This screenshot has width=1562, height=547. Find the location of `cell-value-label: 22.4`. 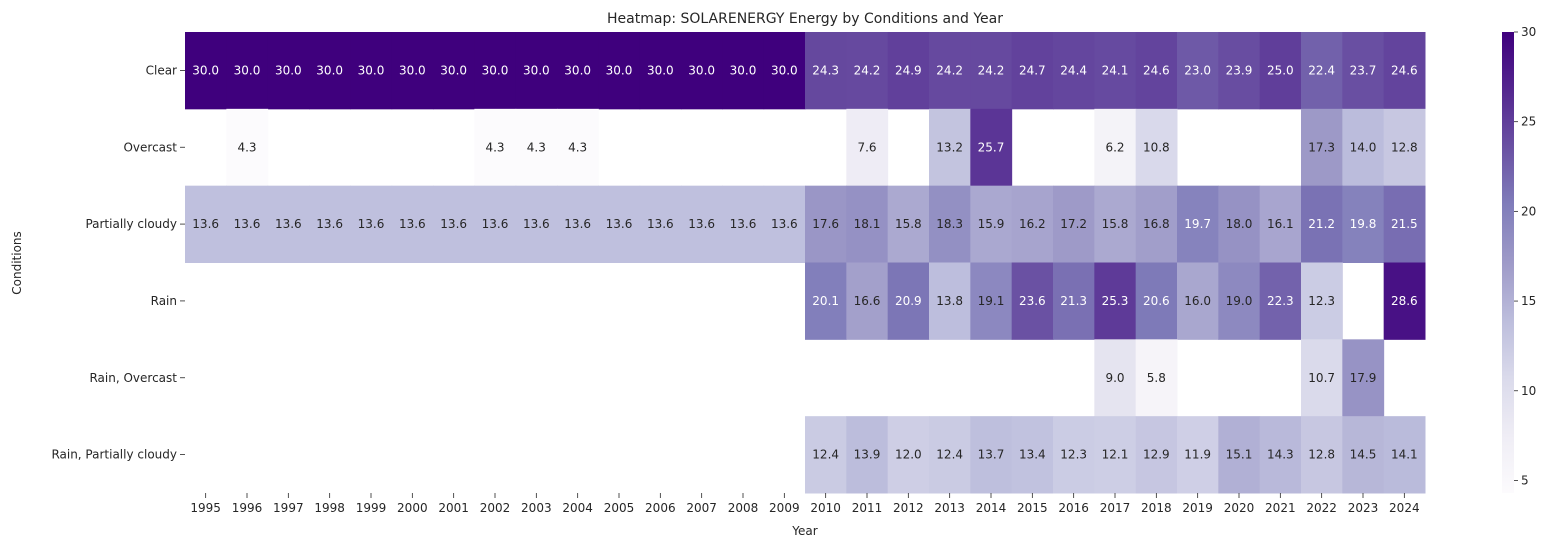

cell-value-label: 22.4 is located at coordinates (1321, 70).